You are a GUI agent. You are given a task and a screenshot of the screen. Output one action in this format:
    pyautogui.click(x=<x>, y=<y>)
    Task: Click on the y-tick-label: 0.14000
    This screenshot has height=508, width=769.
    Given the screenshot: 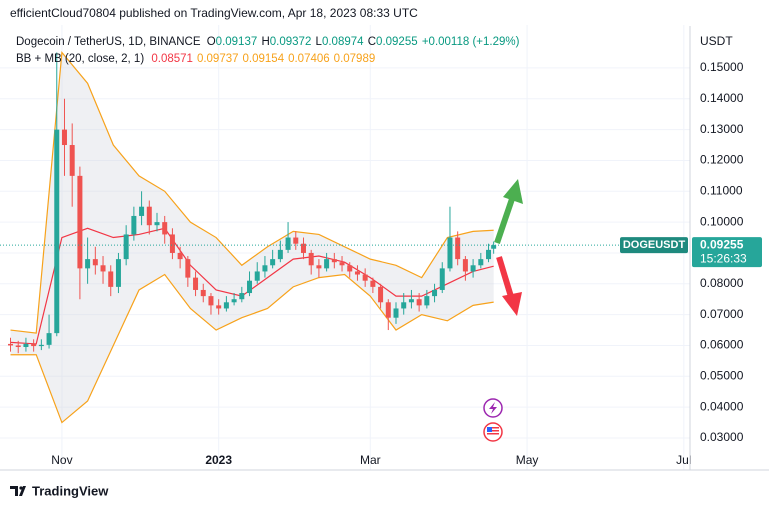 What is the action you would take?
    pyautogui.click(x=722, y=98)
    